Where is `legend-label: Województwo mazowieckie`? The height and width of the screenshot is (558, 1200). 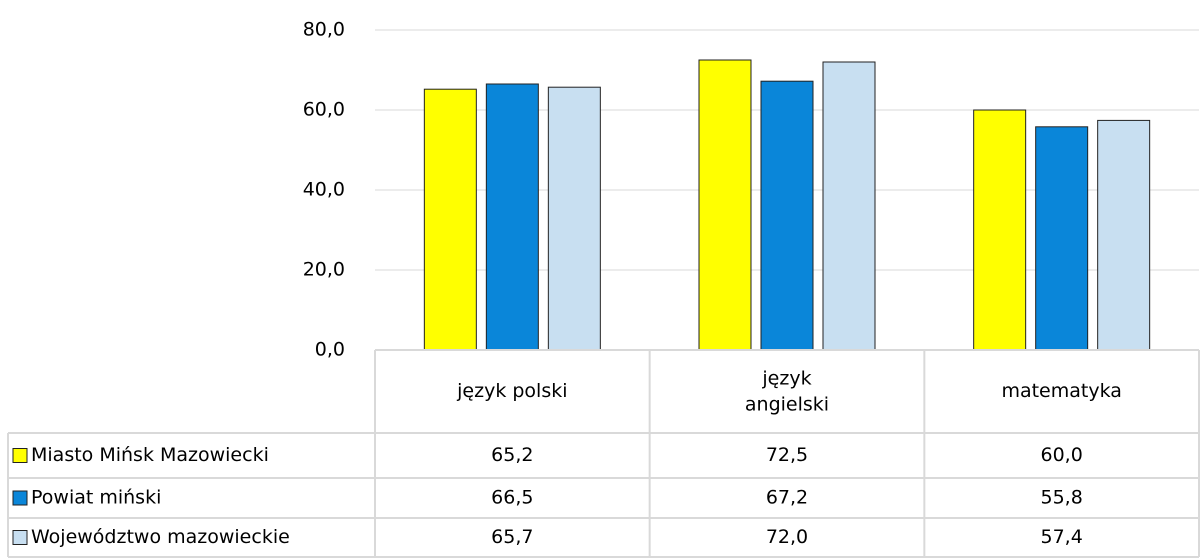
legend-label: Województwo mazowieckie is located at coordinates (160, 537).